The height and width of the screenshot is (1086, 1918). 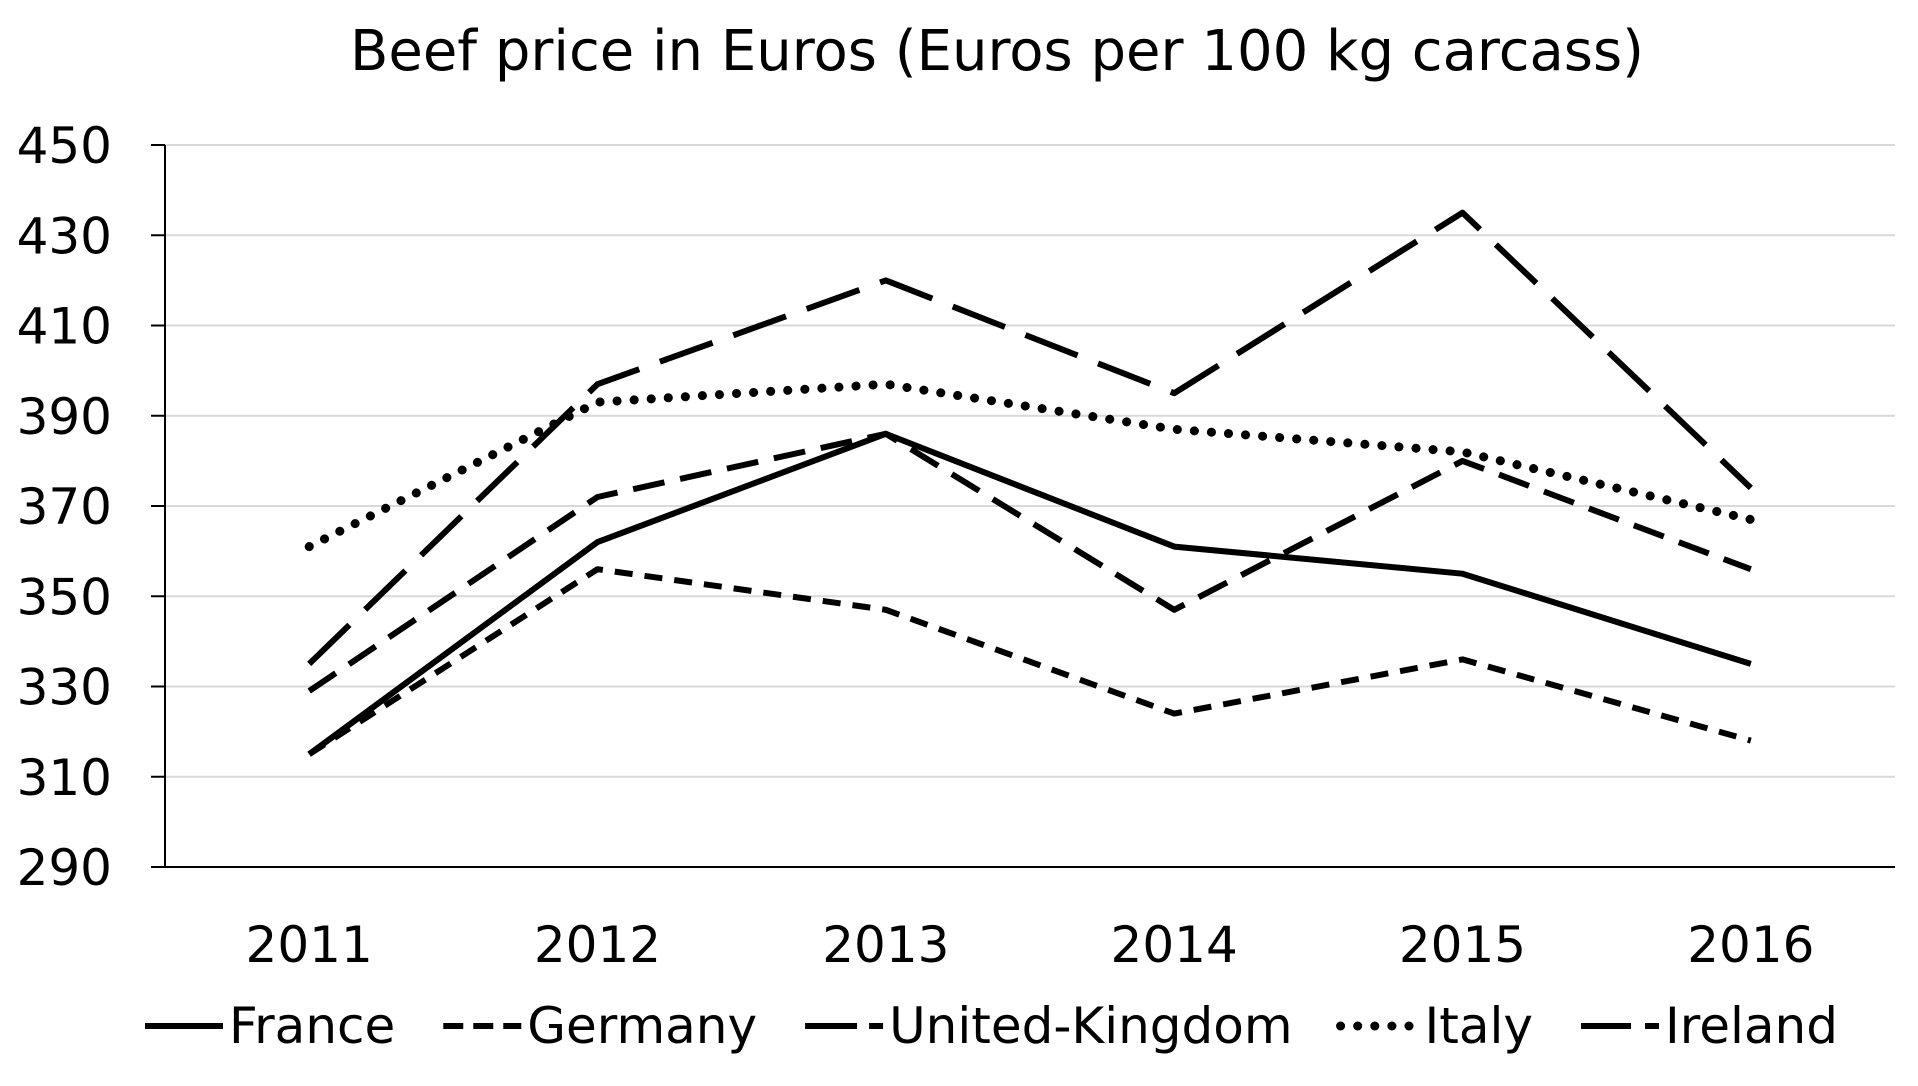 I want to click on legend-item-ireland: Ireland, so click(x=1709, y=1026).